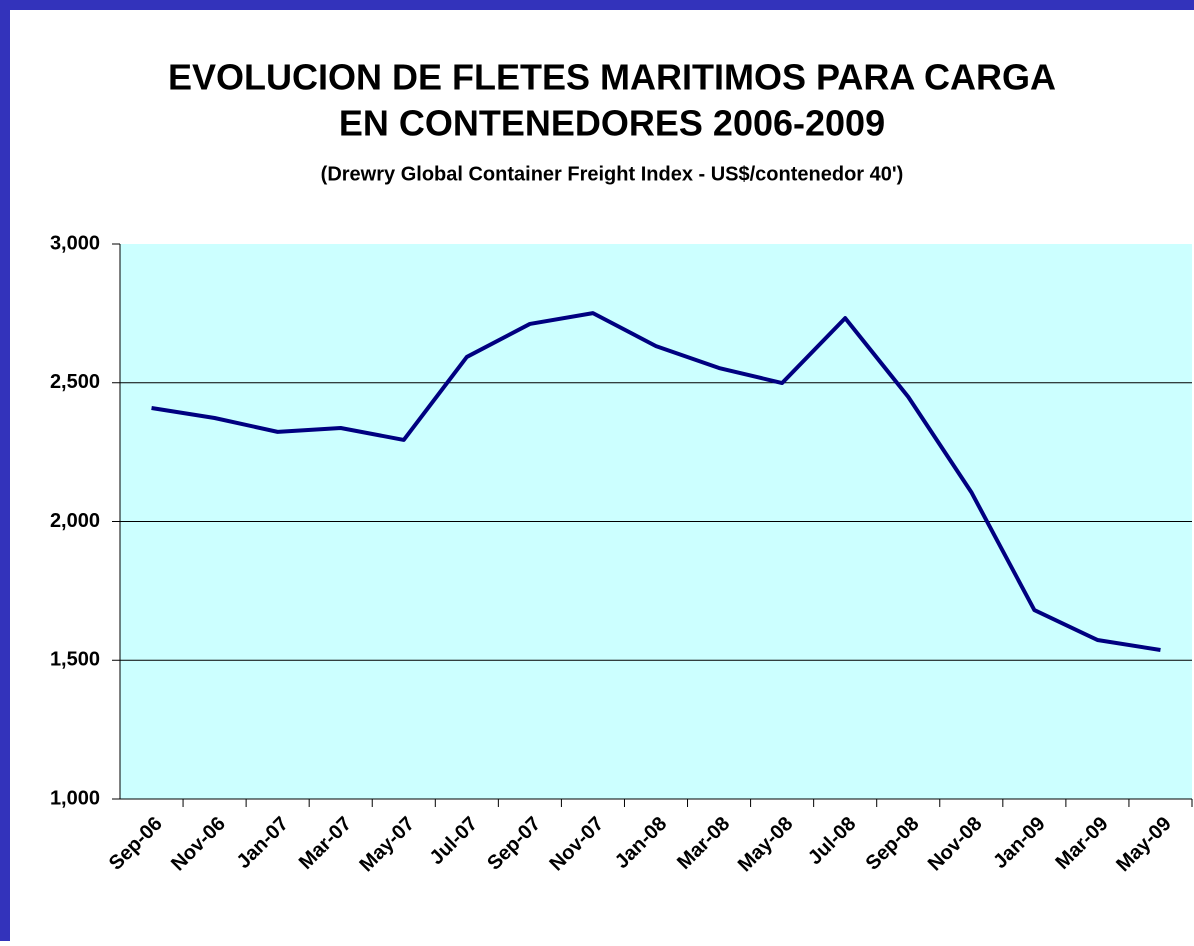 This screenshot has height=946, width=1194. What do you see at coordinates (75, 798) in the screenshot?
I see `y-tick-label: 1,000` at bounding box center [75, 798].